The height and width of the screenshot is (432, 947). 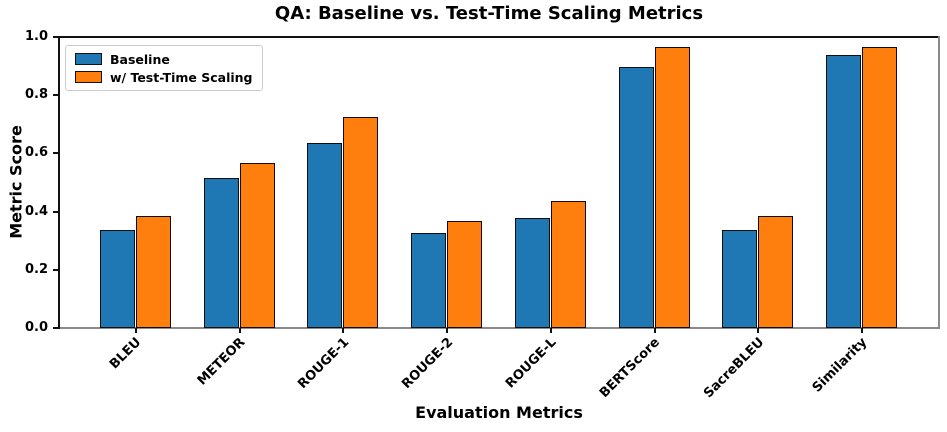 I want to click on y-axis-line, so click(x=59, y=182).